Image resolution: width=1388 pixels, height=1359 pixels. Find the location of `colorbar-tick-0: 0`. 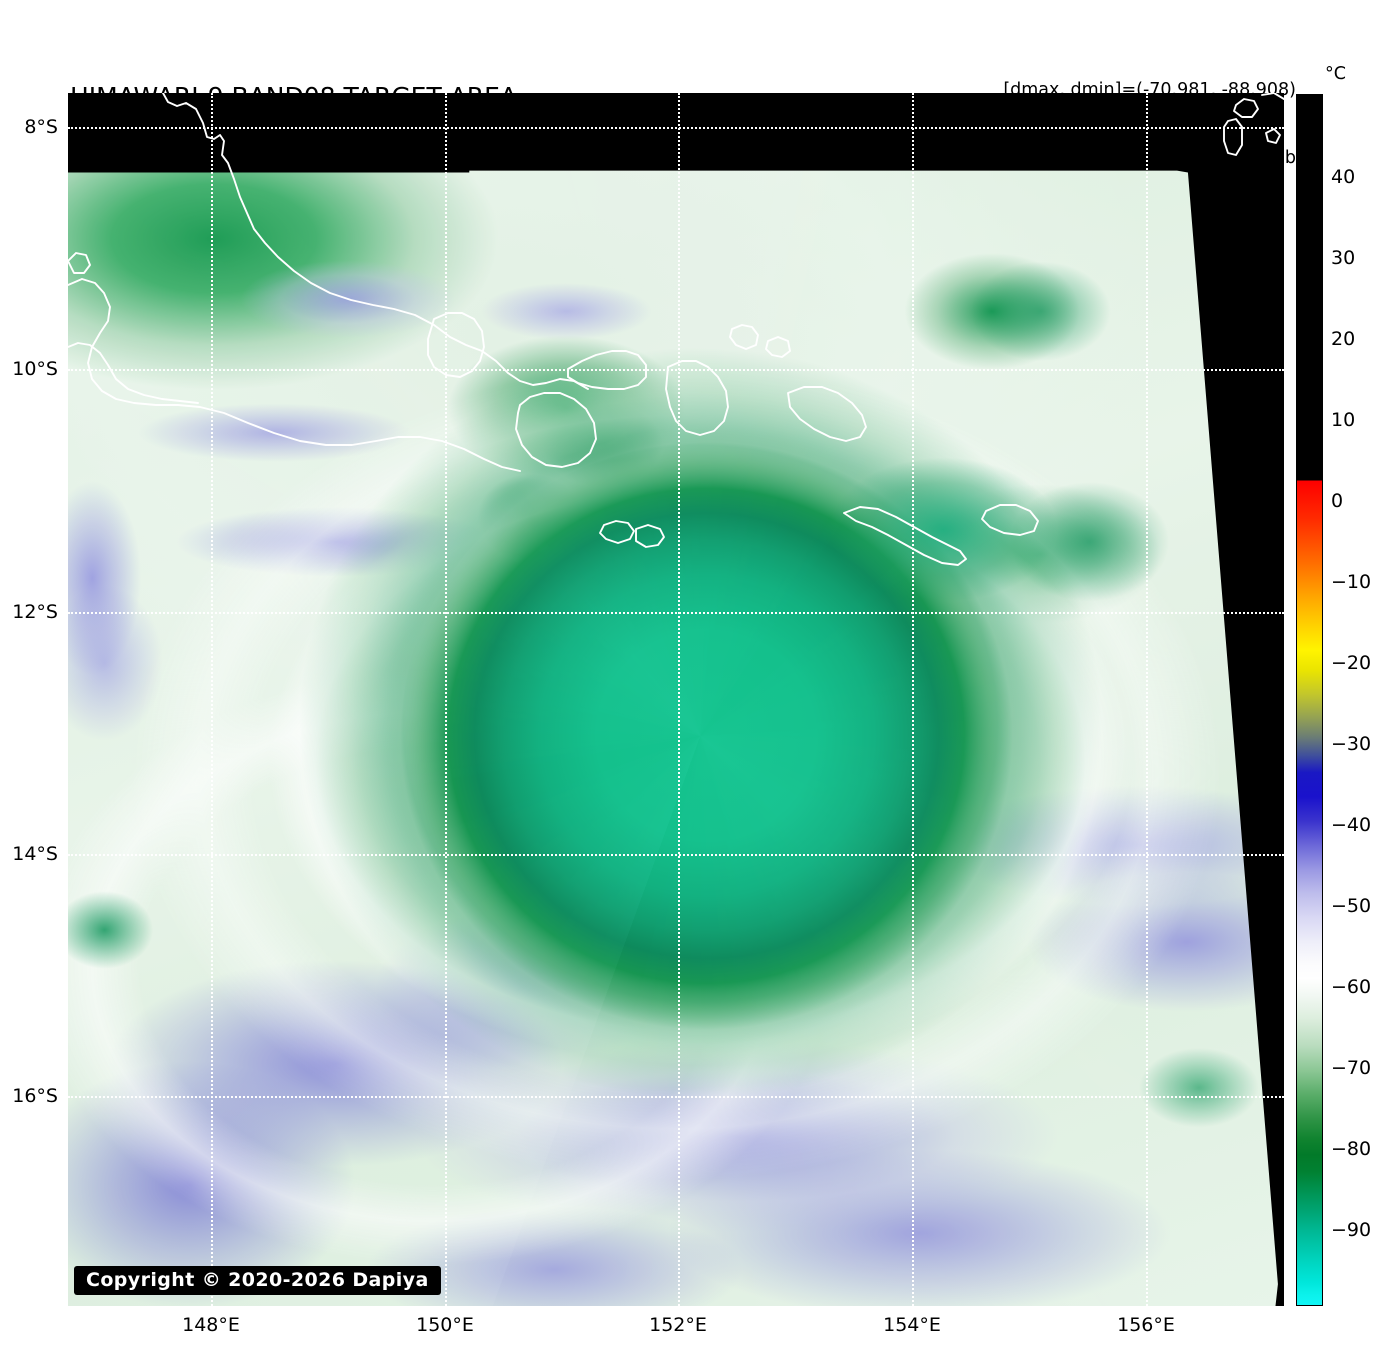

colorbar-tick-0: 0 is located at coordinates (1337, 501).